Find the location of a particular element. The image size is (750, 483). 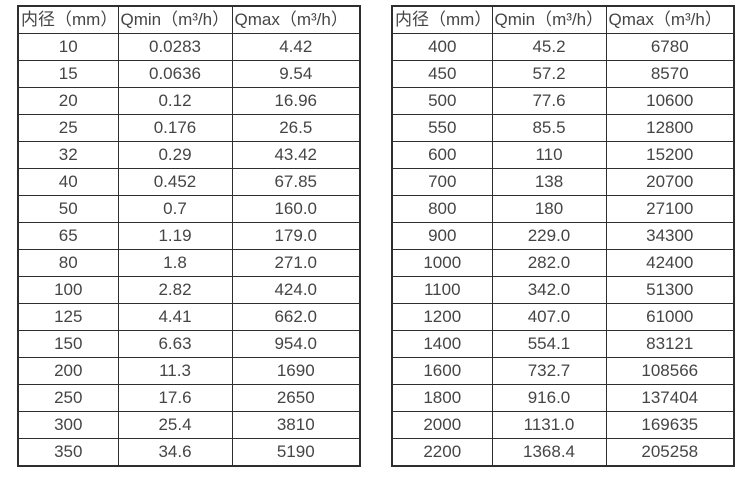

diameter-cell: 450 is located at coordinates (442, 74).